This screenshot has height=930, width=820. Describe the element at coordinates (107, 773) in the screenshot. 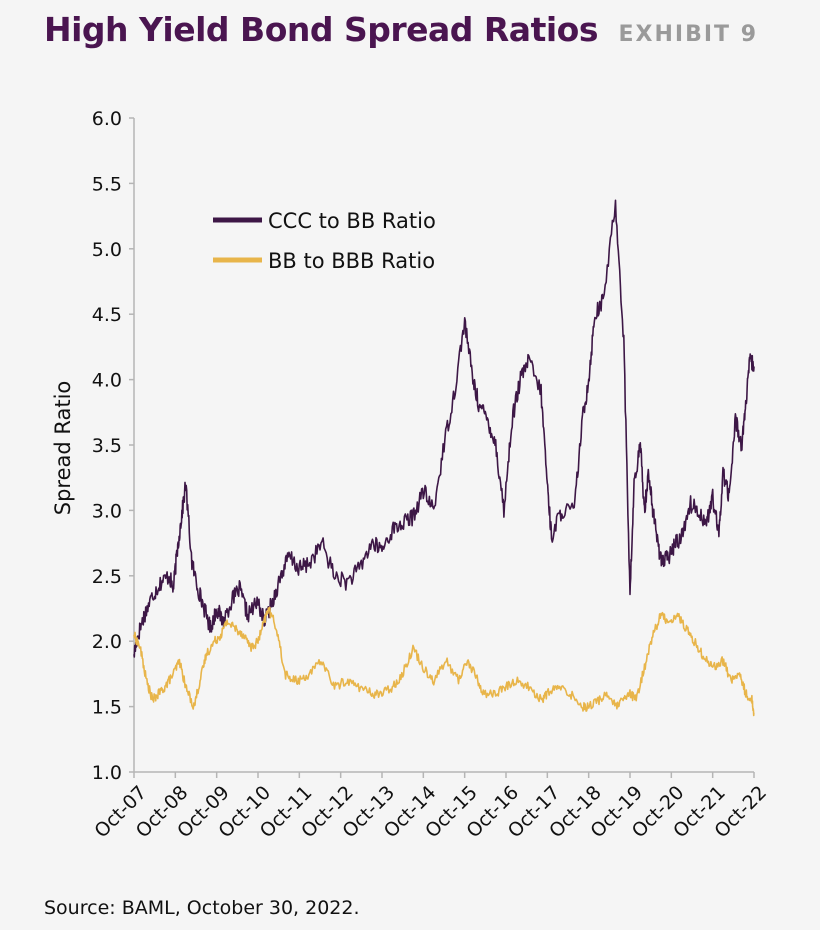

I see `y-tick-label: 1.0` at that location.